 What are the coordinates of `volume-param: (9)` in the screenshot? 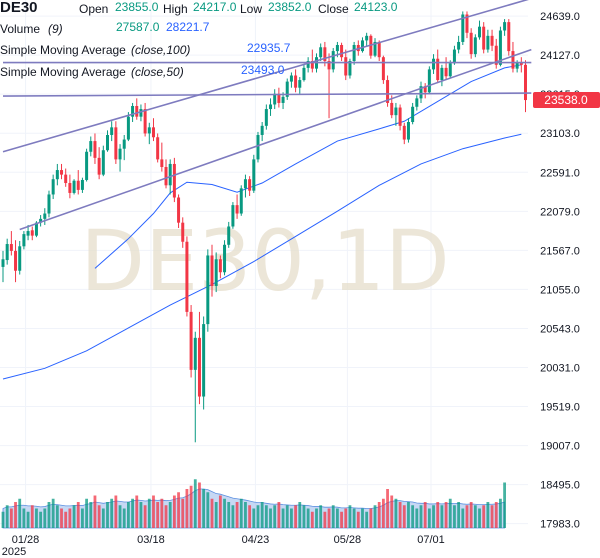 It's located at (55, 29).